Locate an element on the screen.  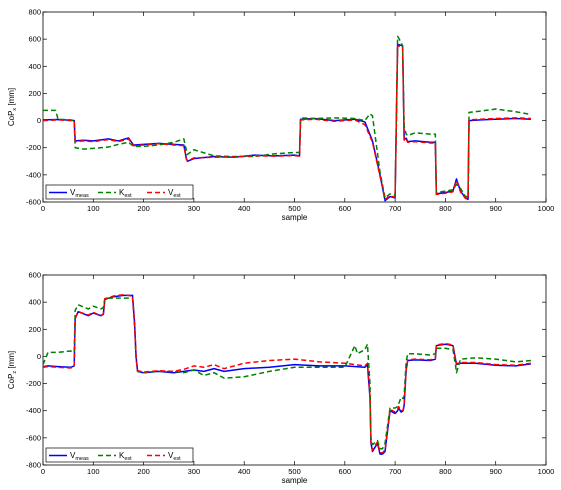
y-axis-label-subscript: x is located at coordinates (15, 109).